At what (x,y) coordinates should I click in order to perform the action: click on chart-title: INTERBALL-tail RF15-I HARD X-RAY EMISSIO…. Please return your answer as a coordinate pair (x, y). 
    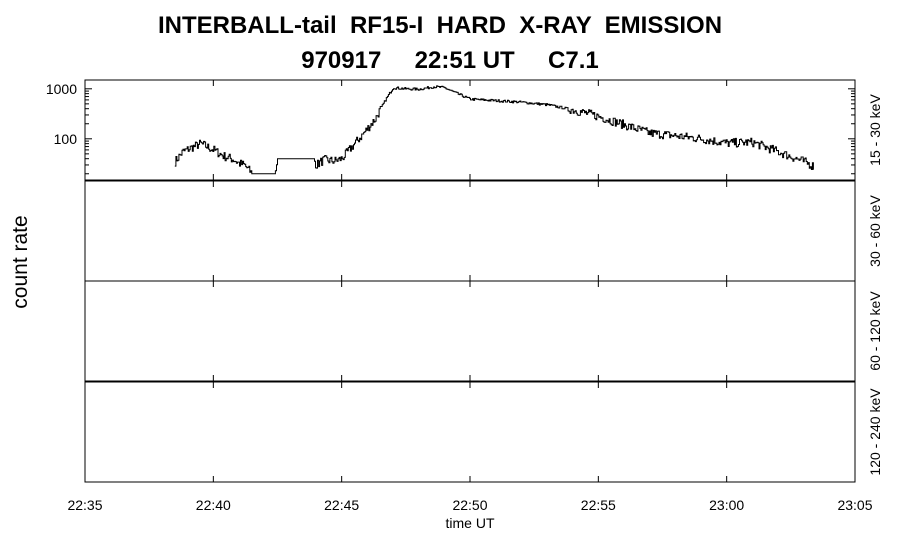
    Looking at the image, I should click on (440, 25).